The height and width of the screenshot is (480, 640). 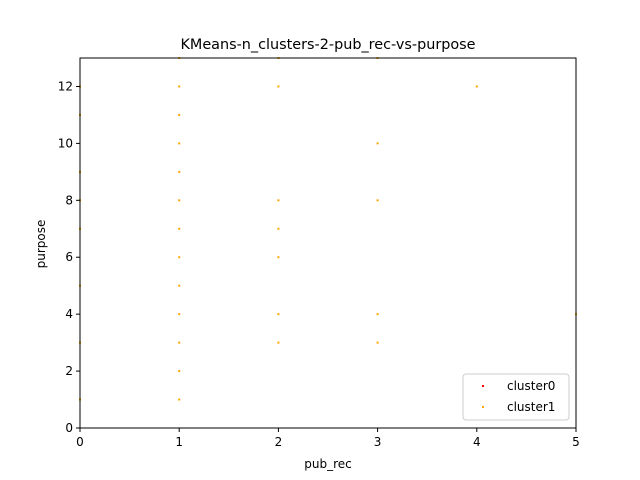 I want to click on legend: cluster0 cluster1, so click(x=516, y=397).